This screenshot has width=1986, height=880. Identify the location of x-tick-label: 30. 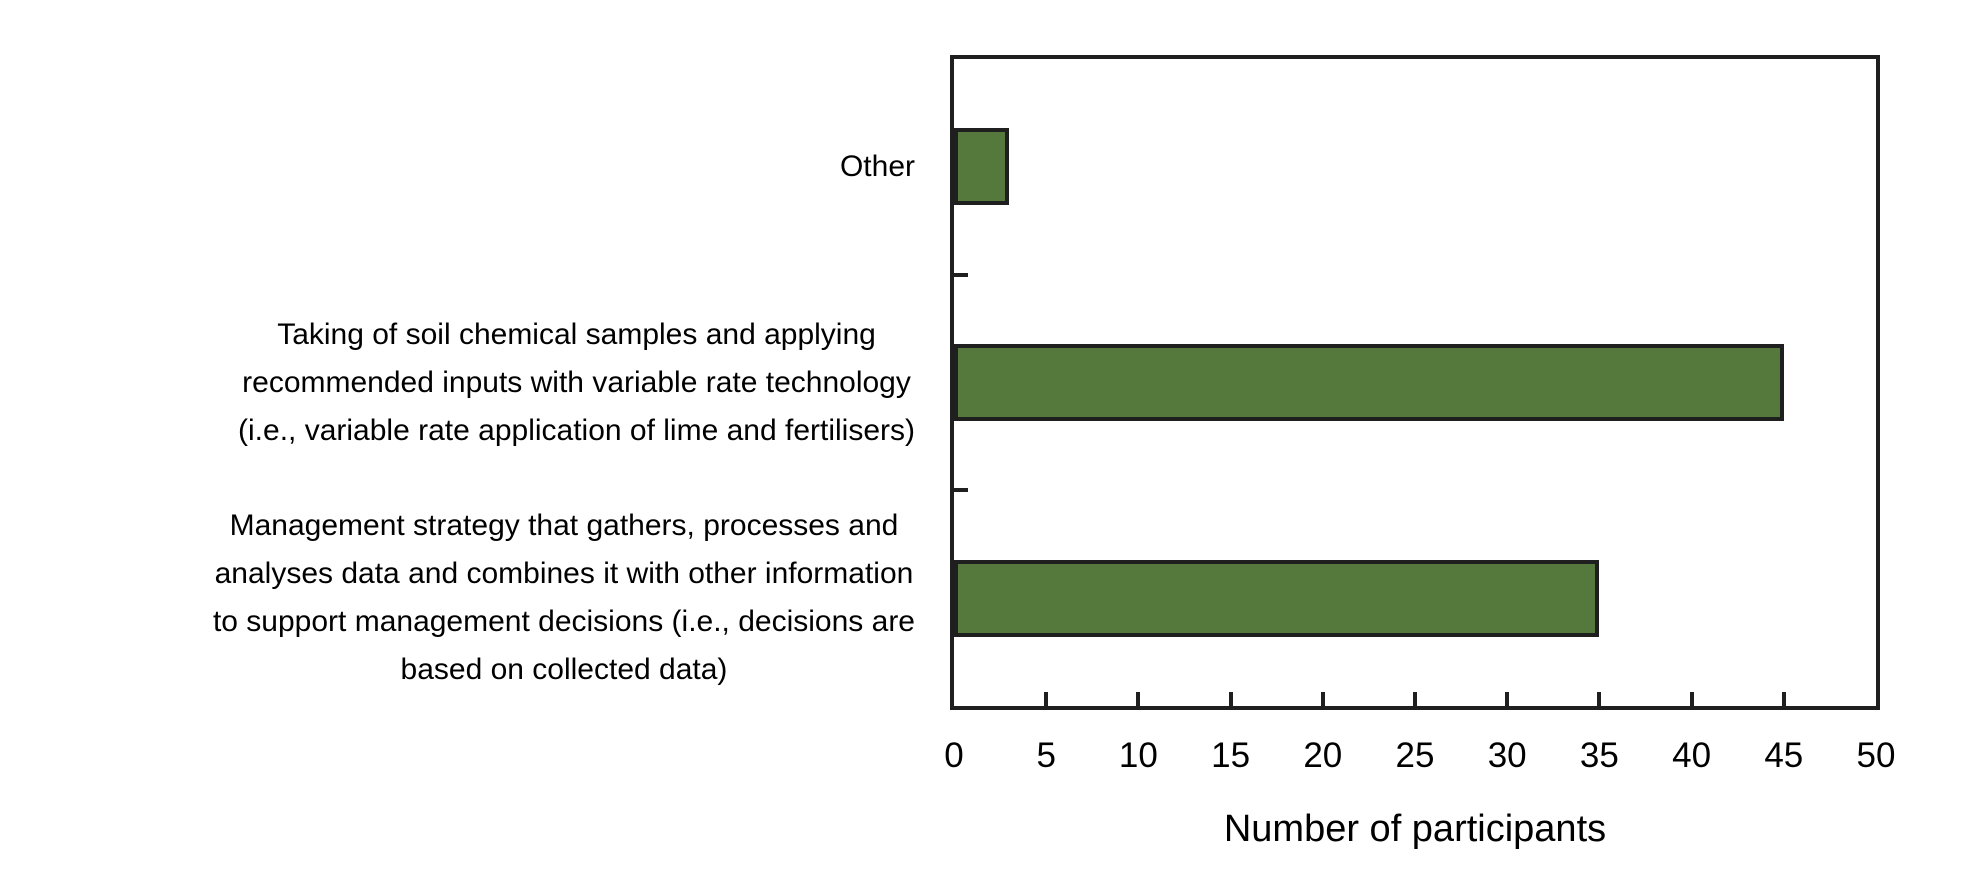
(1507, 755).